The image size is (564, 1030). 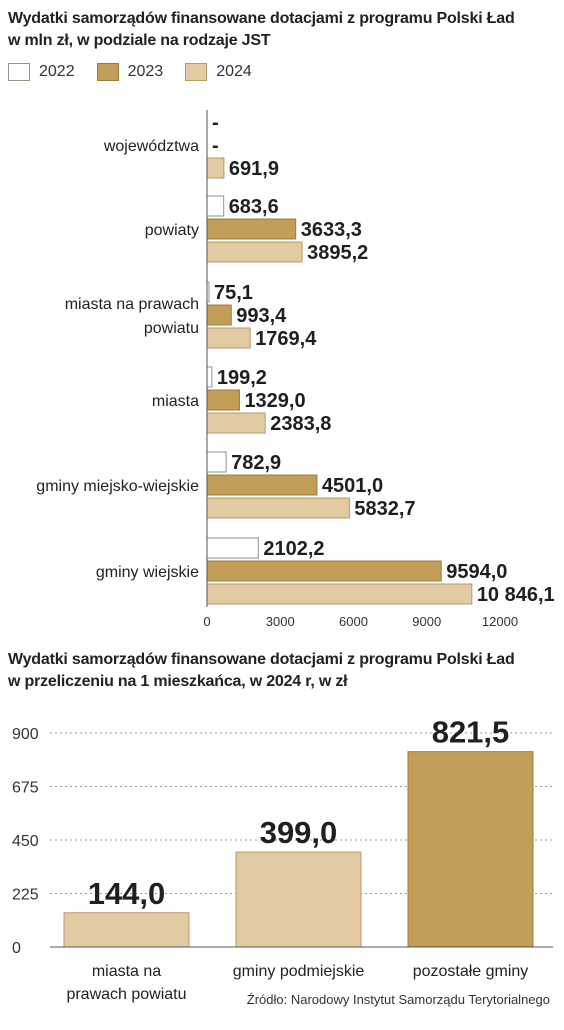 What do you see at coordinates (126, 971) in the screenshot?
I see `category-label: miasta na` at bounding box center [126, 971].